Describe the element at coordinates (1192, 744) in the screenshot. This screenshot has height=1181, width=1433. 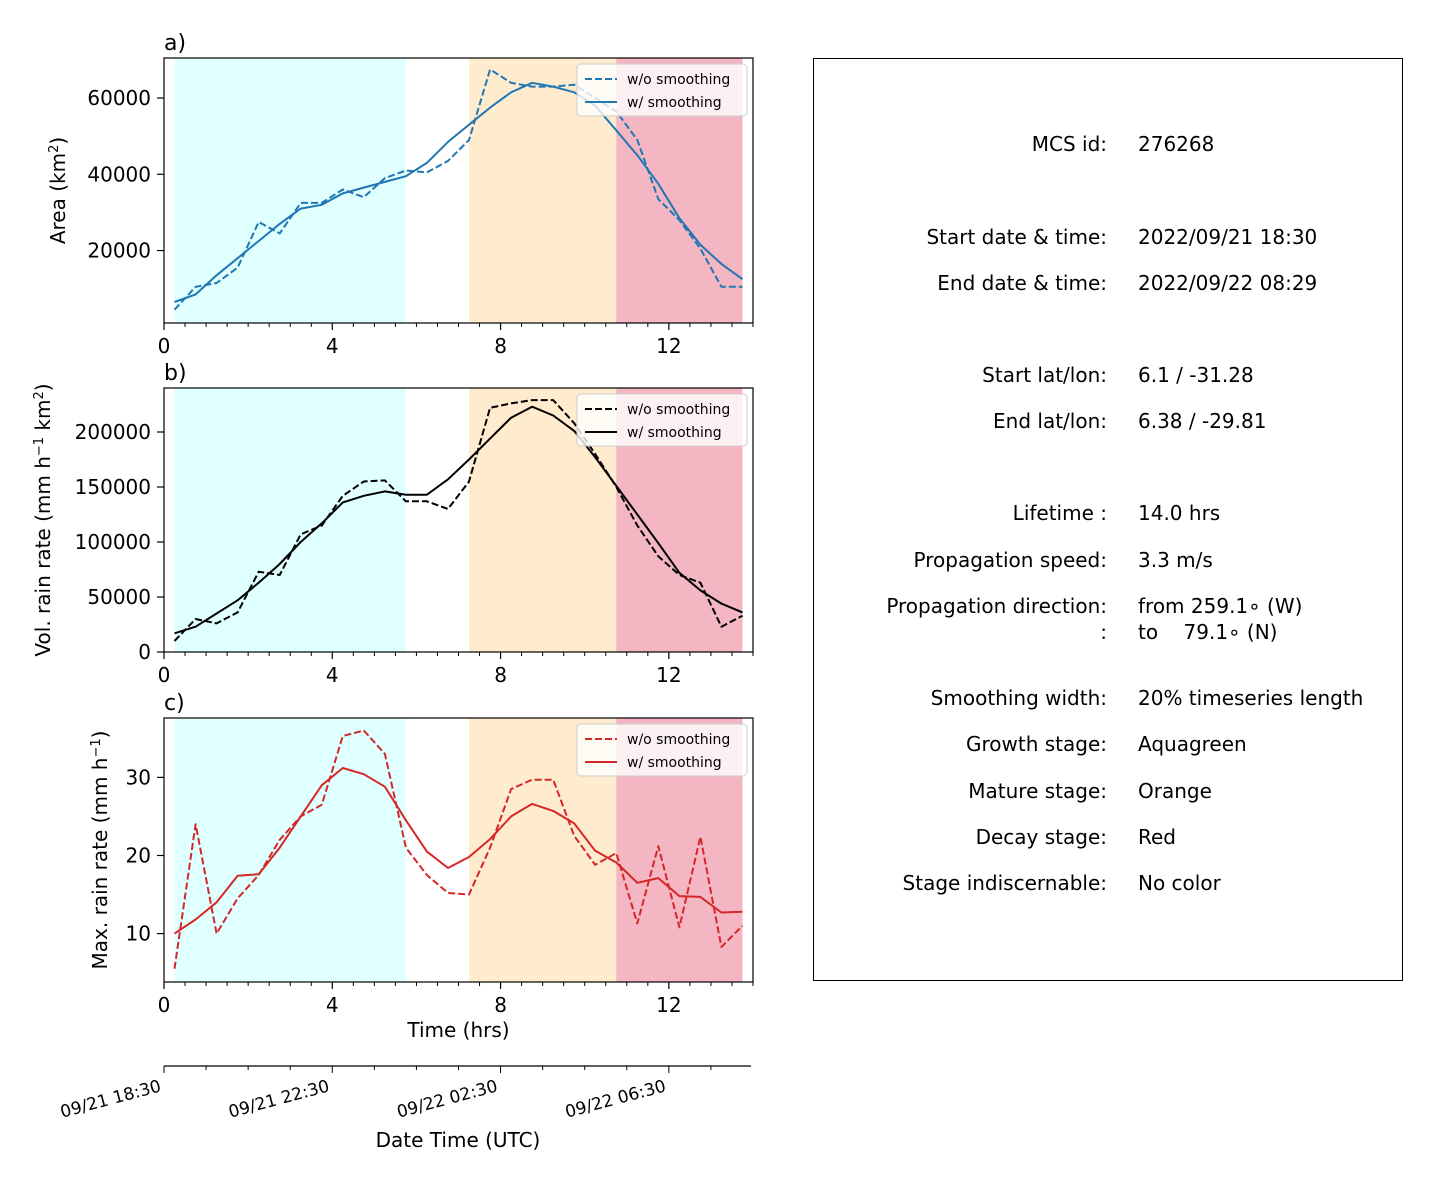
I see `info-value: Aquagreen` at that location.